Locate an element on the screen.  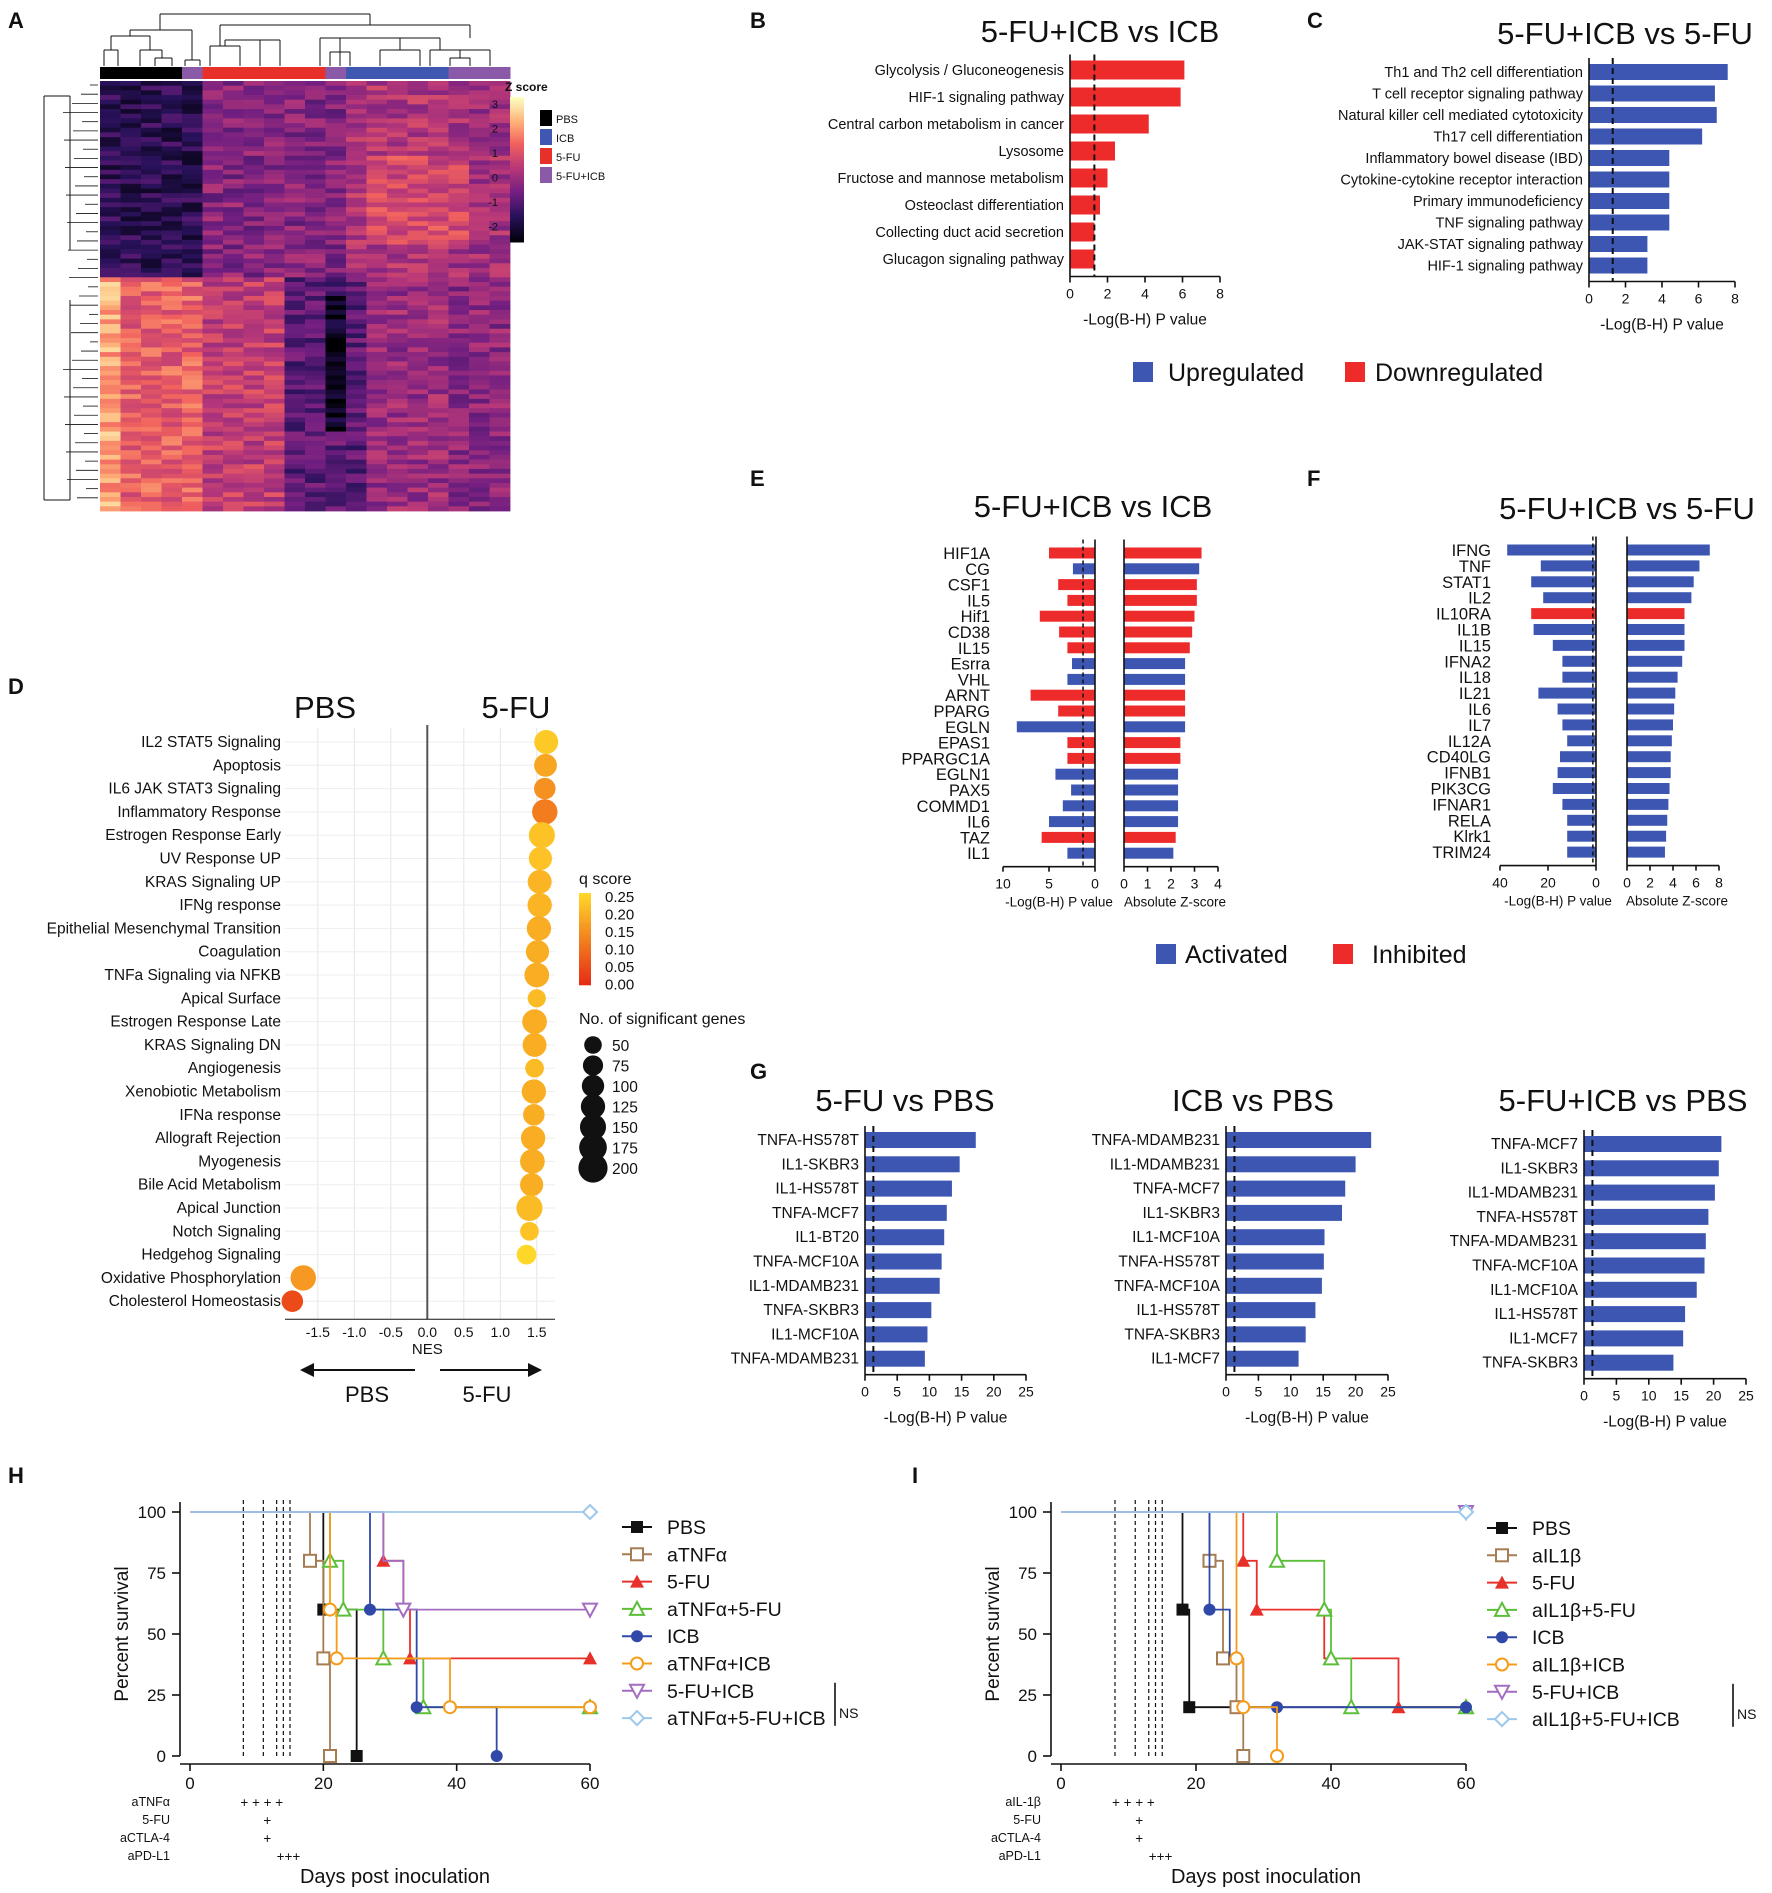
legend-label-atnf: aTNFα is located at coordinates (697, 1555).